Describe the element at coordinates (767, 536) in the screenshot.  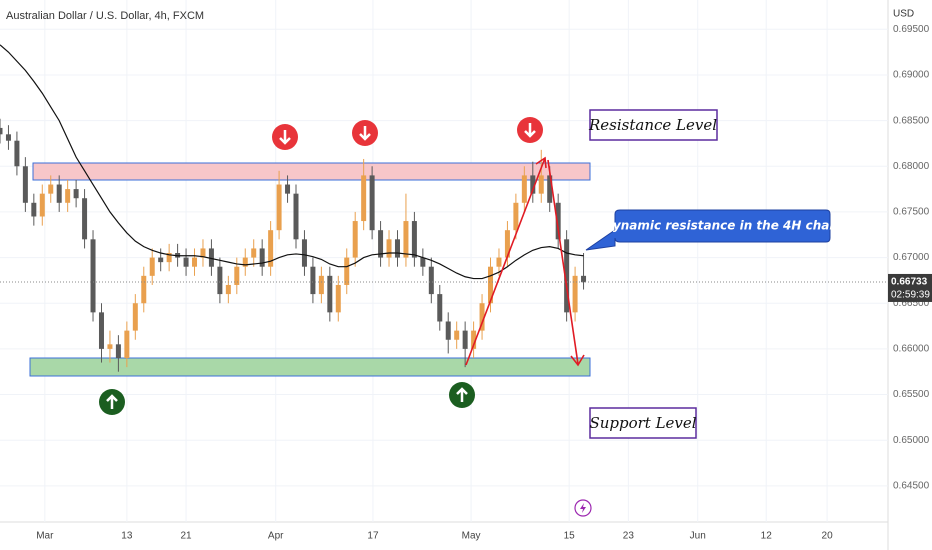
I see `x-tick-label: 12` at that location.